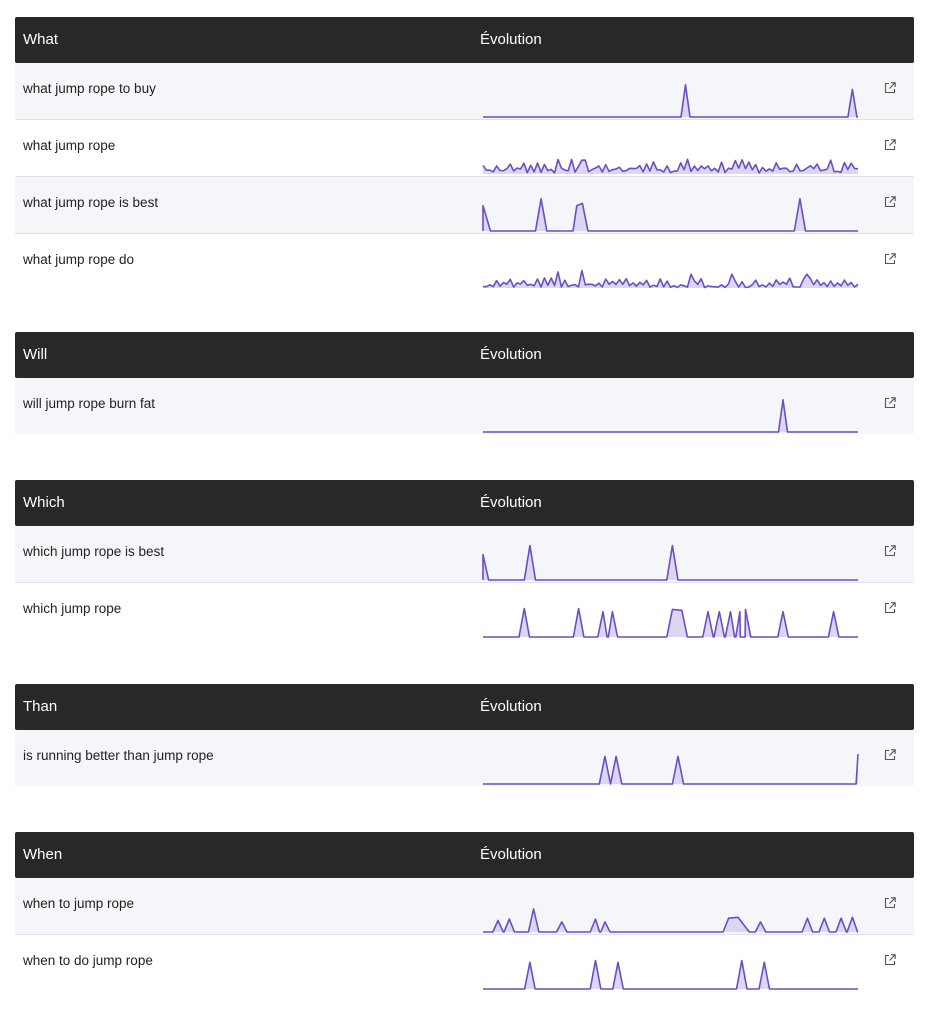 The height and width of the screenshot is (1024, 926). Describe the element at coordinates (44, 502) in the screenshot. I see `section-title: Which` at that location.